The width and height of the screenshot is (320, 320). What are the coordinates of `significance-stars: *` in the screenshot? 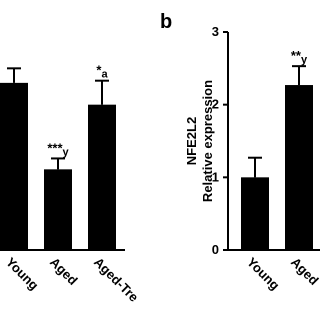 It's located at (99, 70).